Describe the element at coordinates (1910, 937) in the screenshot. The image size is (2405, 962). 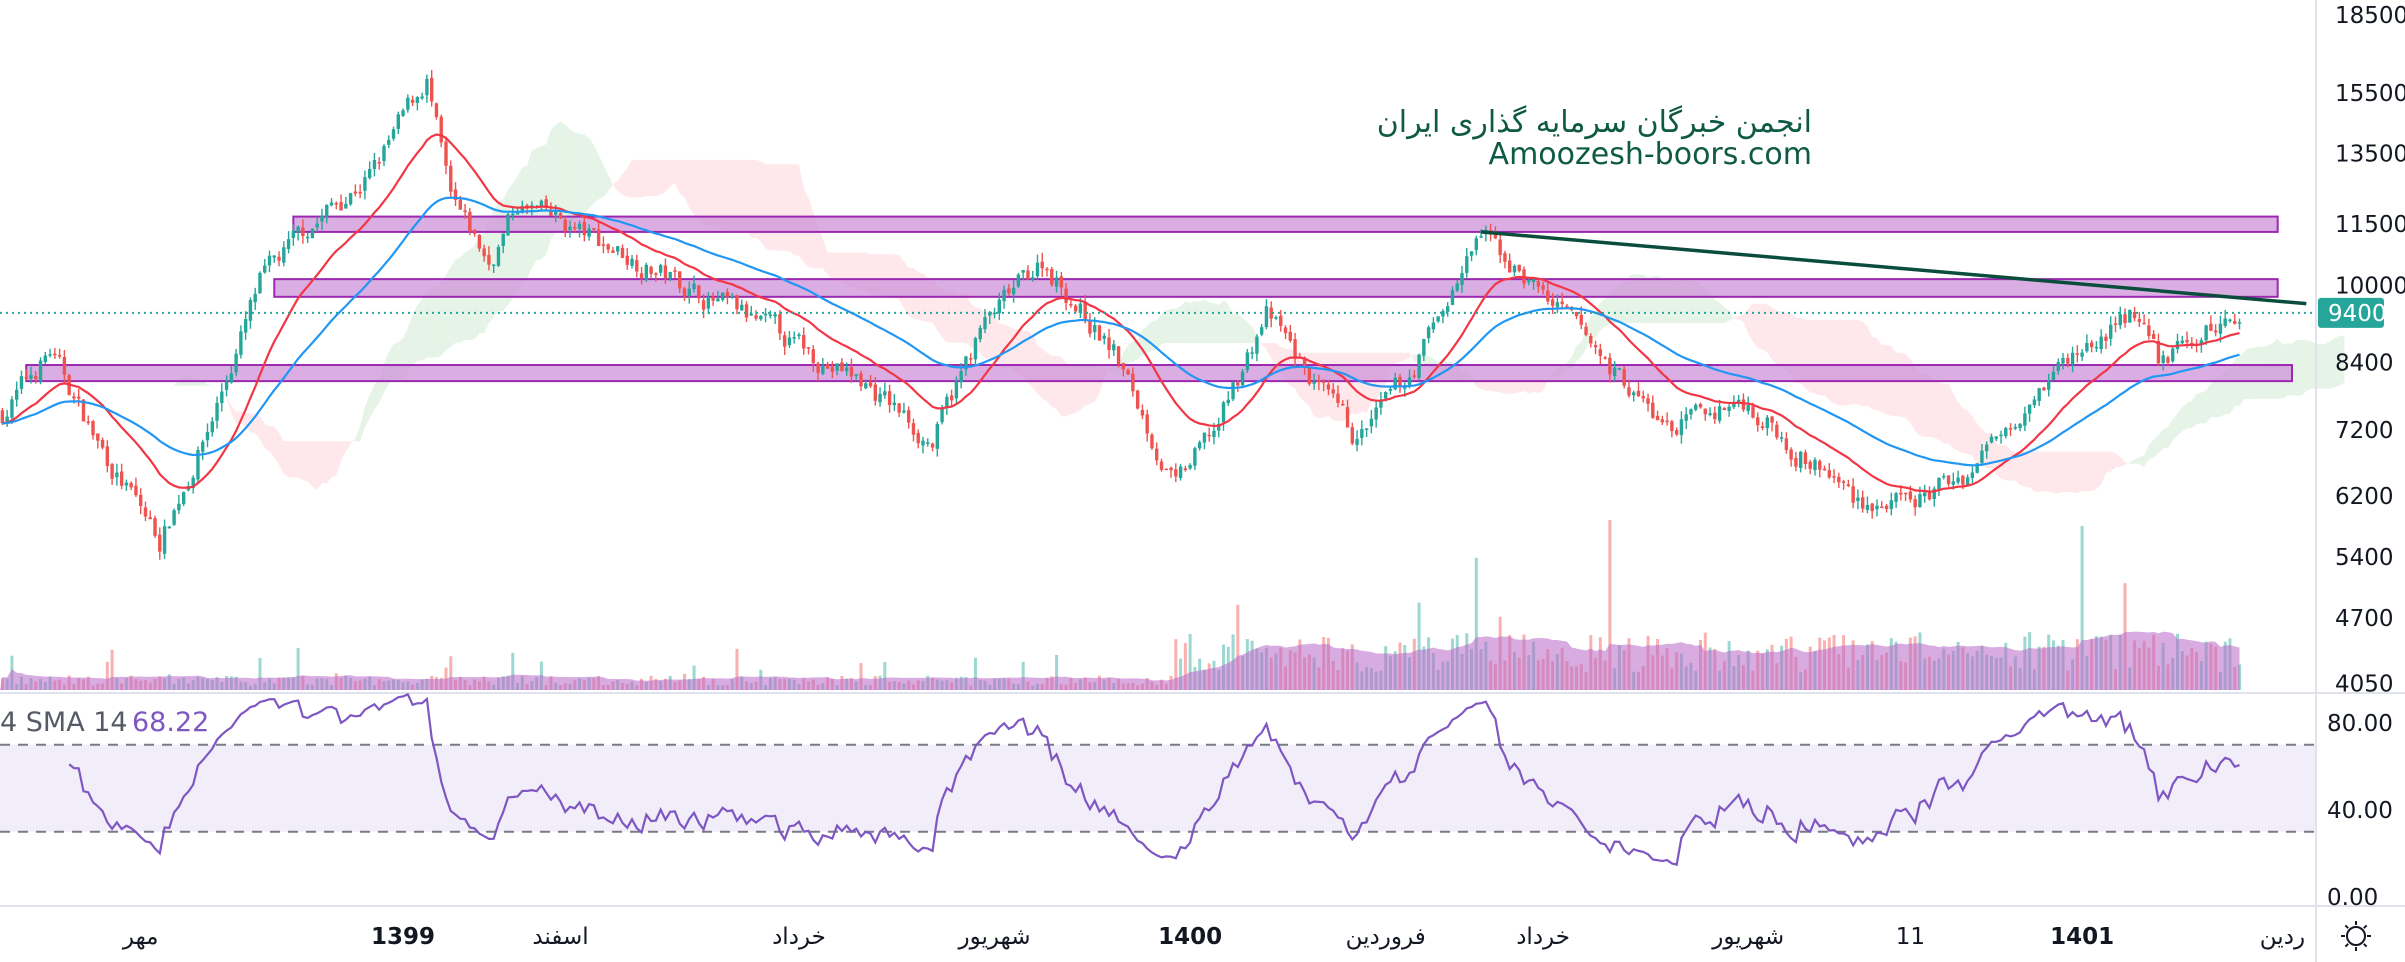
I see `time-tick: 11` at that location.